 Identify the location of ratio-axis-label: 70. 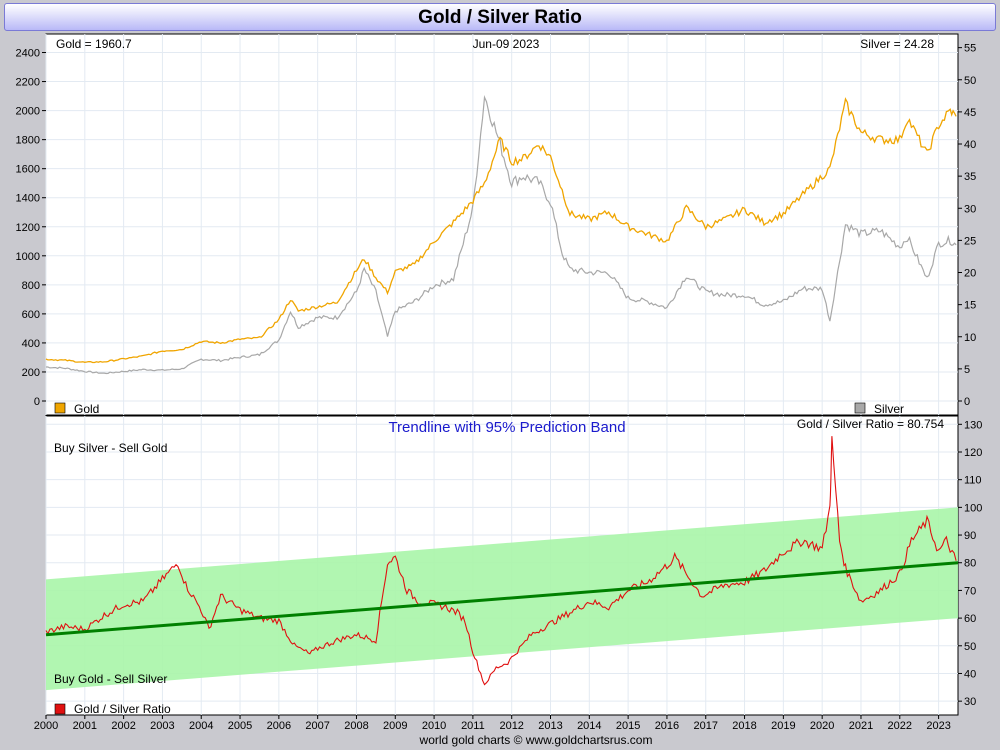
(970, 591).